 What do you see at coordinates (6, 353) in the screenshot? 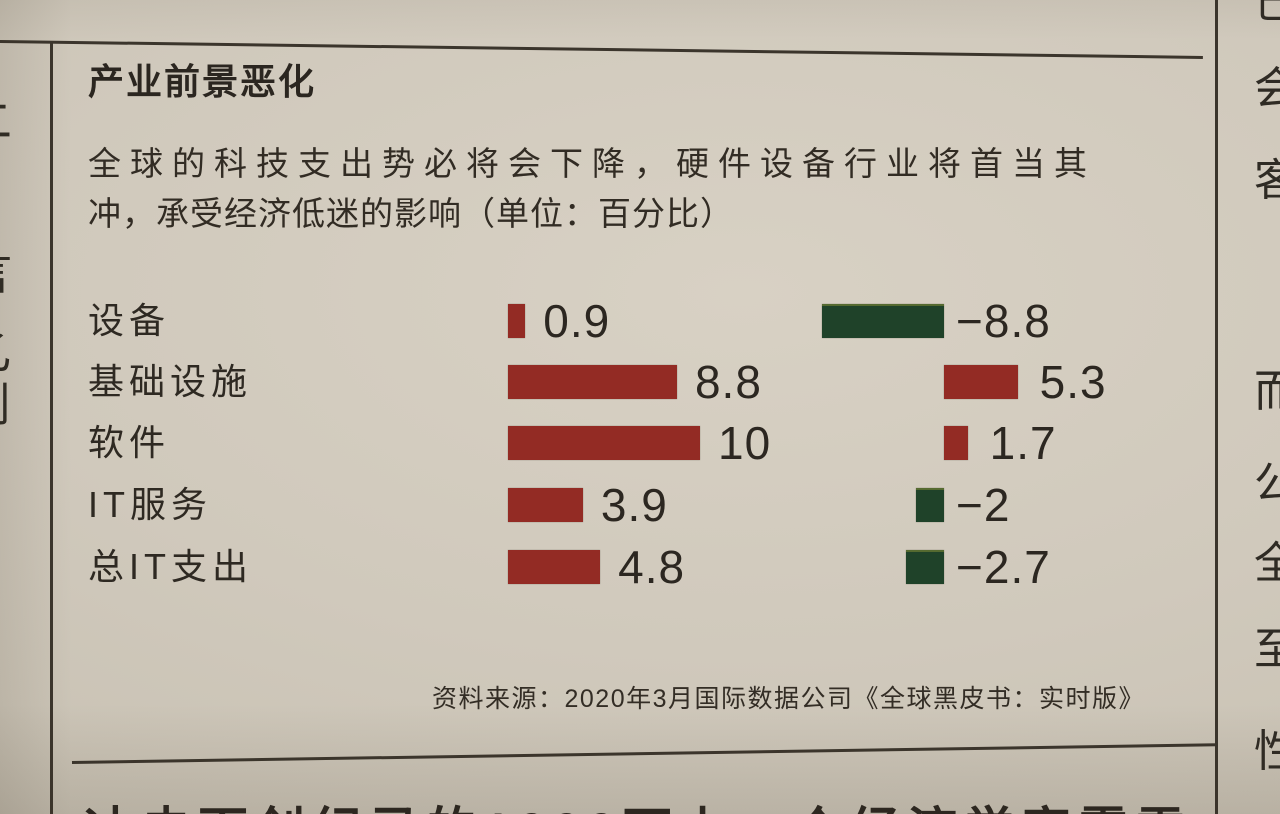
I see `edge-char-left: 乙` at bounding box center [6, 353].